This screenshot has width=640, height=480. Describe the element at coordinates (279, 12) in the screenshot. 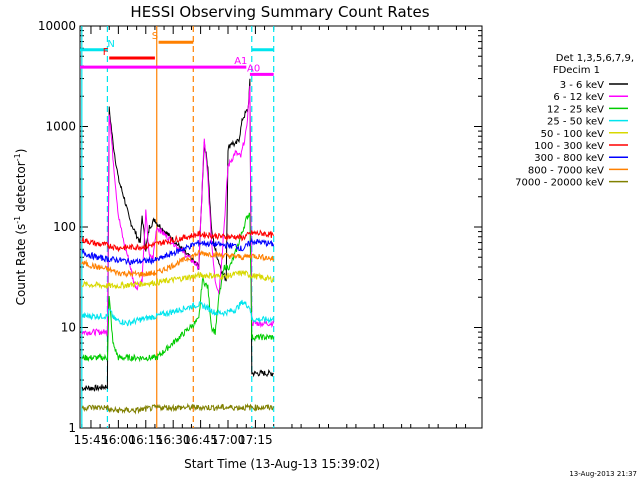

I see `chart-title: HESSI Observing Summary Count Rates` at that location.